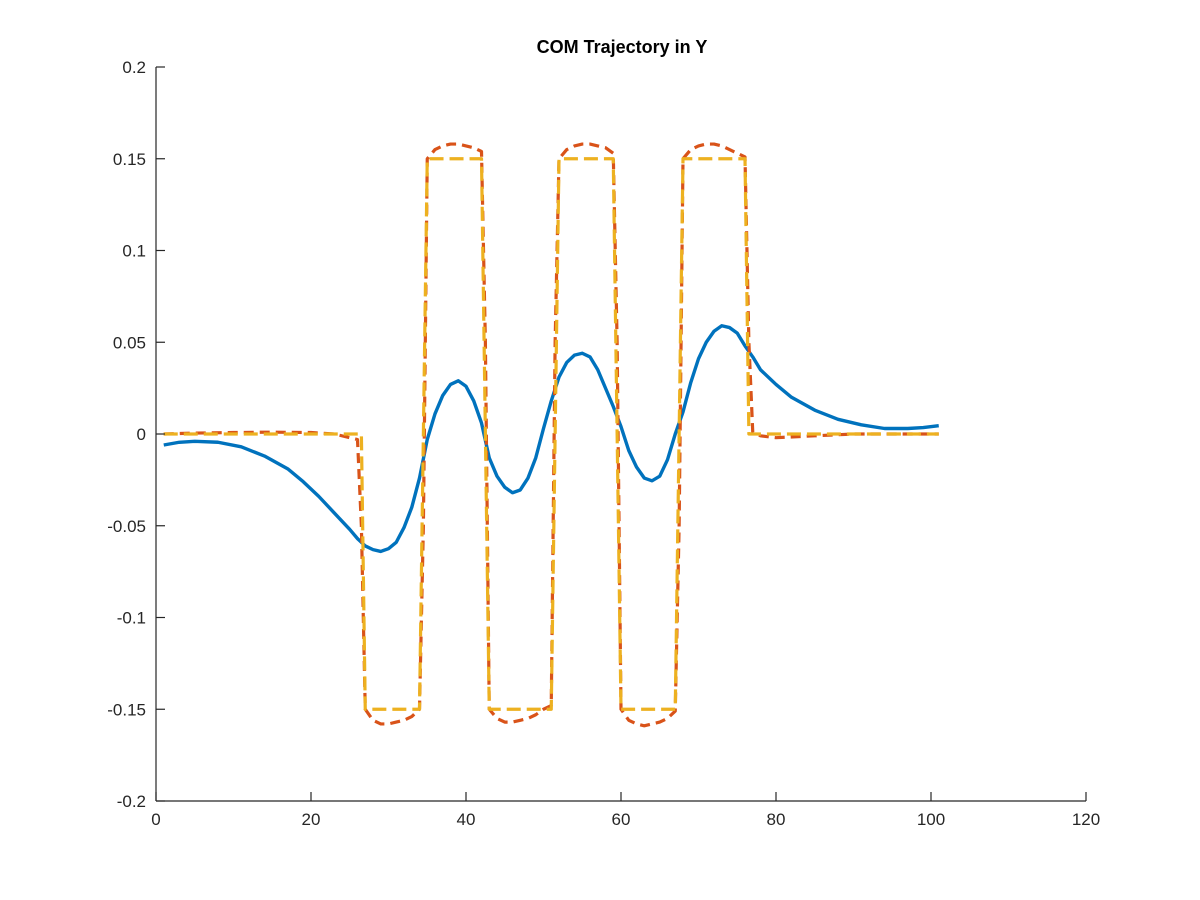  What do you see at coordinates (134, 67) in the screenshot?
I see `y-tick-label: 0.2` at bounding box center [134, 67].